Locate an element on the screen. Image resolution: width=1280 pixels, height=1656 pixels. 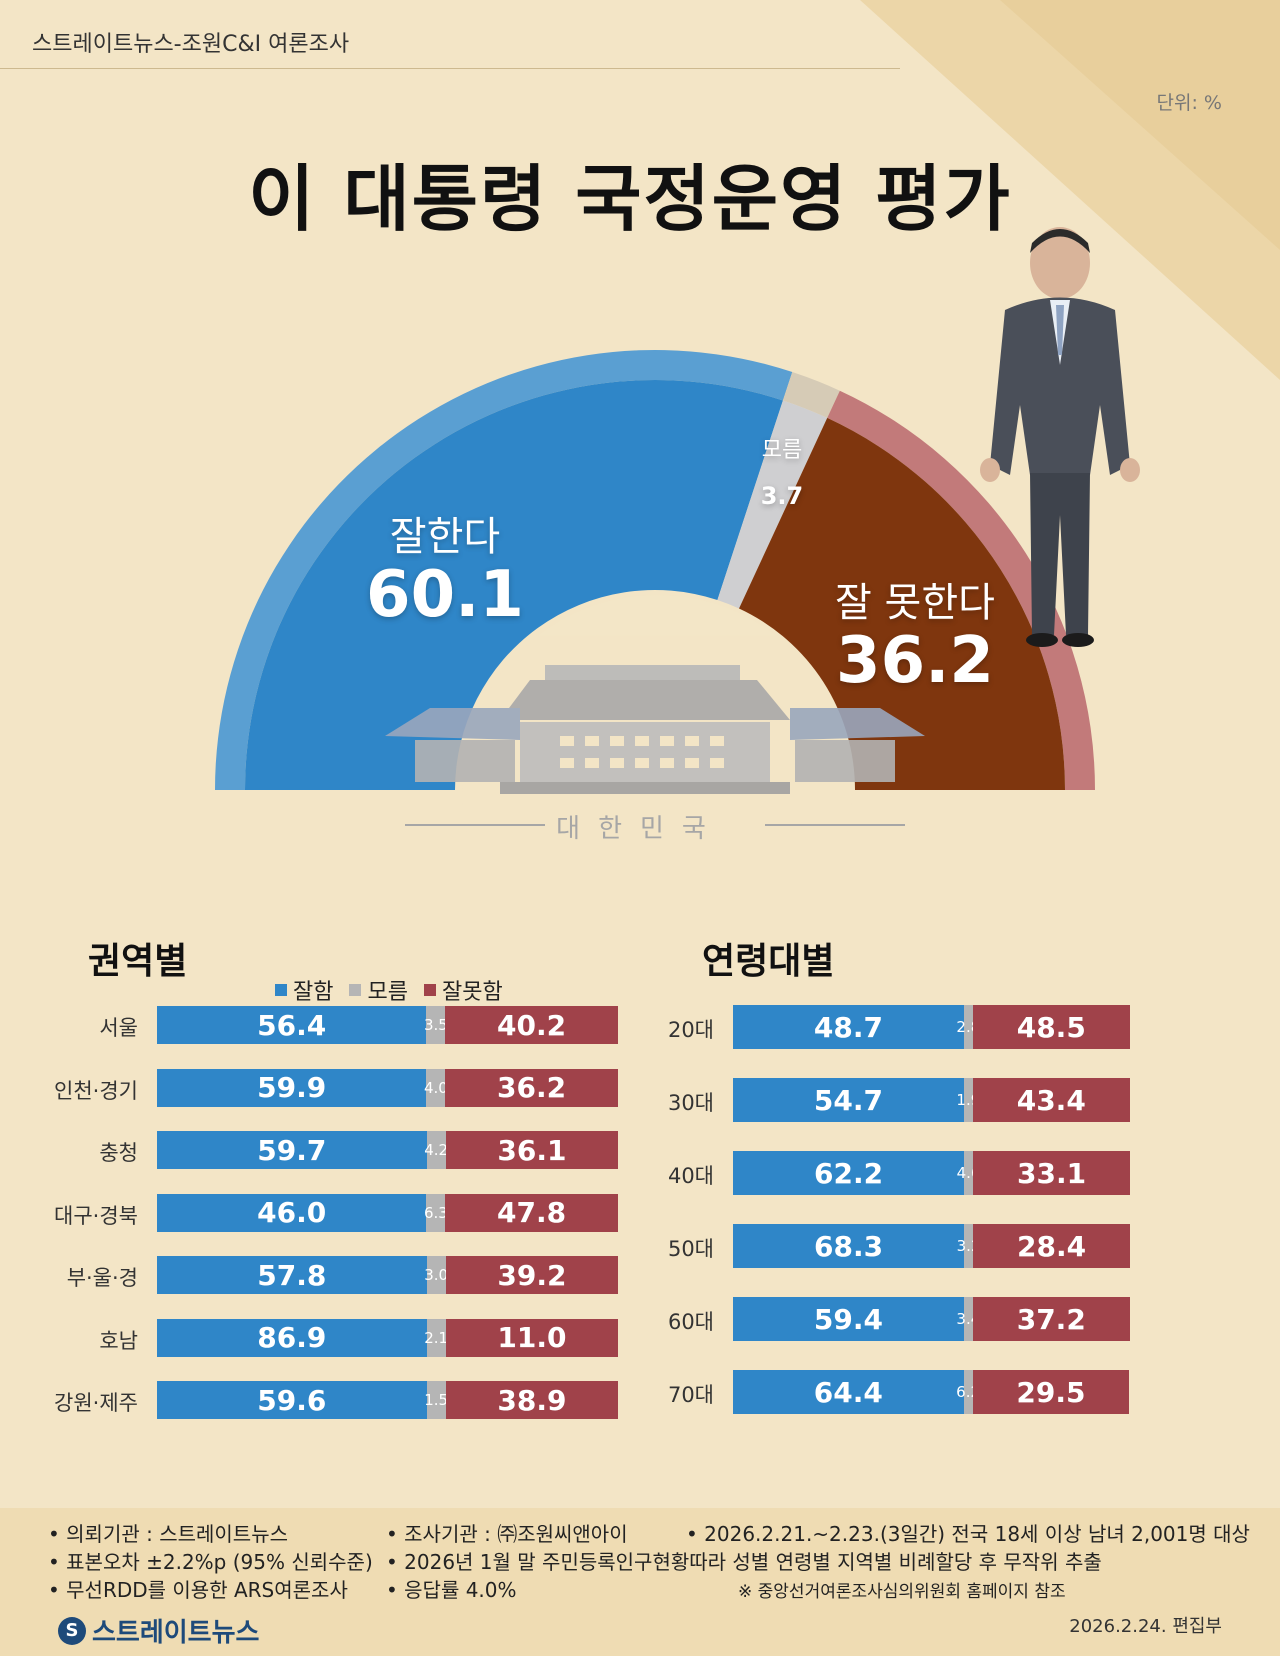
row-label: 인천·경기 is located at coordinates (96, 1090).